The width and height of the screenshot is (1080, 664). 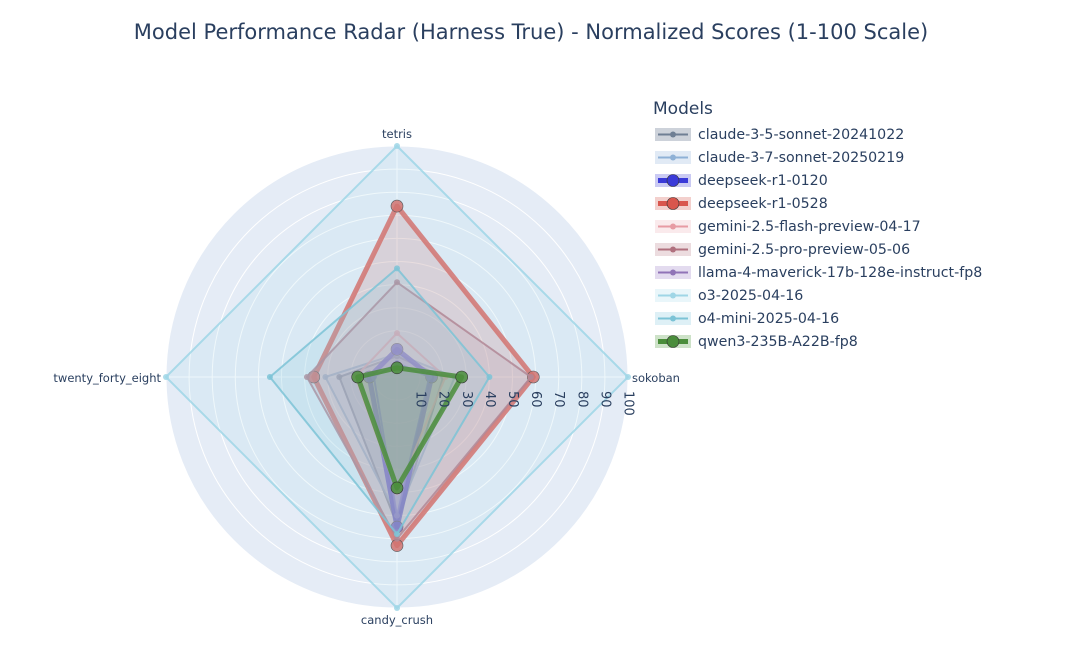 What do you see at coordinates (840, 272) in the screenshot?
I see `legend-label: llama-4-maverick-17b-128e-instruct-fp8` at bounding box center [840, 272].